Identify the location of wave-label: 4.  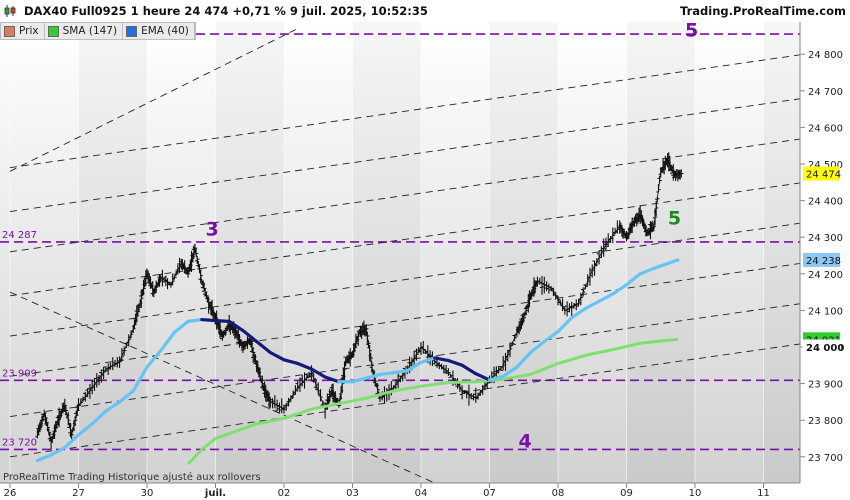
(525, 442).